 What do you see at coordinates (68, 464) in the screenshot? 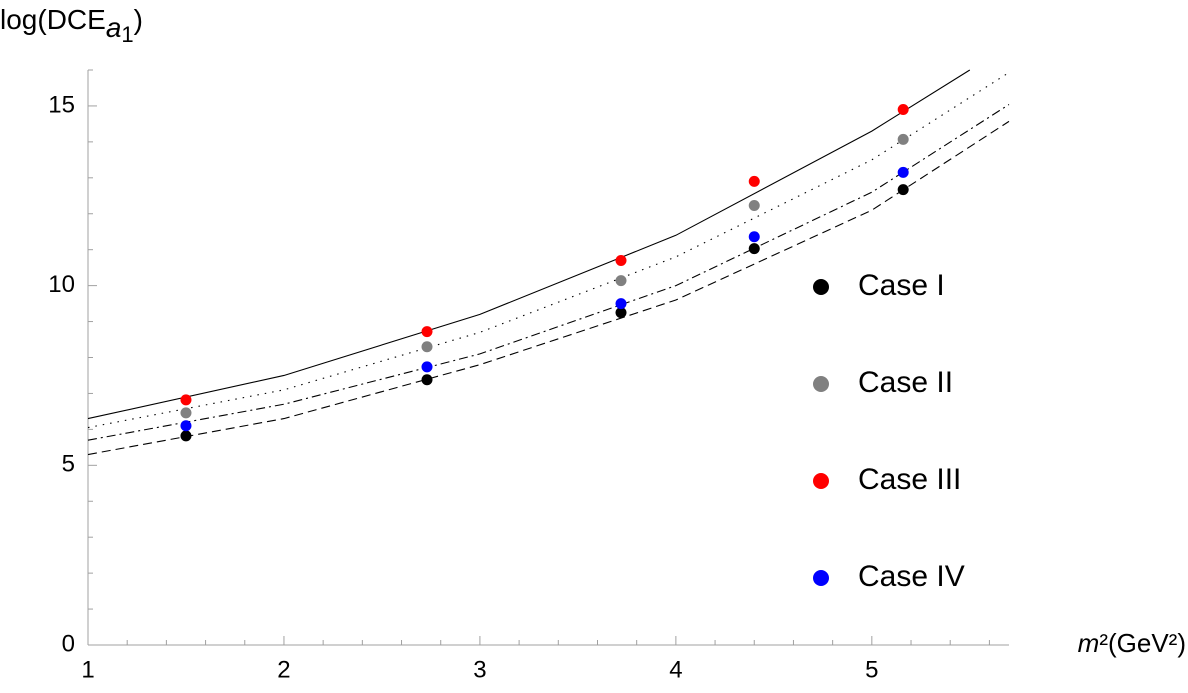
I see `y-tick-label: 5` at bounding box center [68, 464].